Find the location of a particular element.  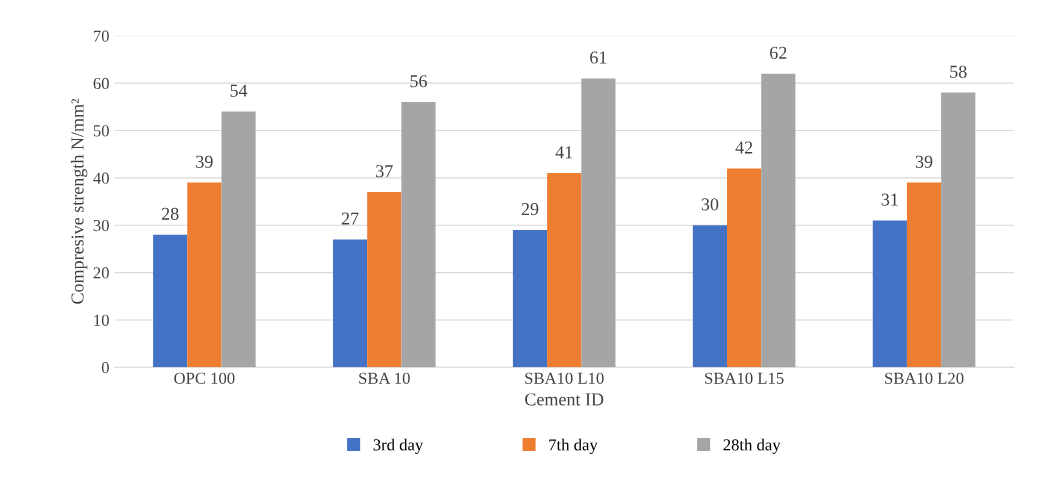

data-label: 29 is located at coordinates (530, 209).